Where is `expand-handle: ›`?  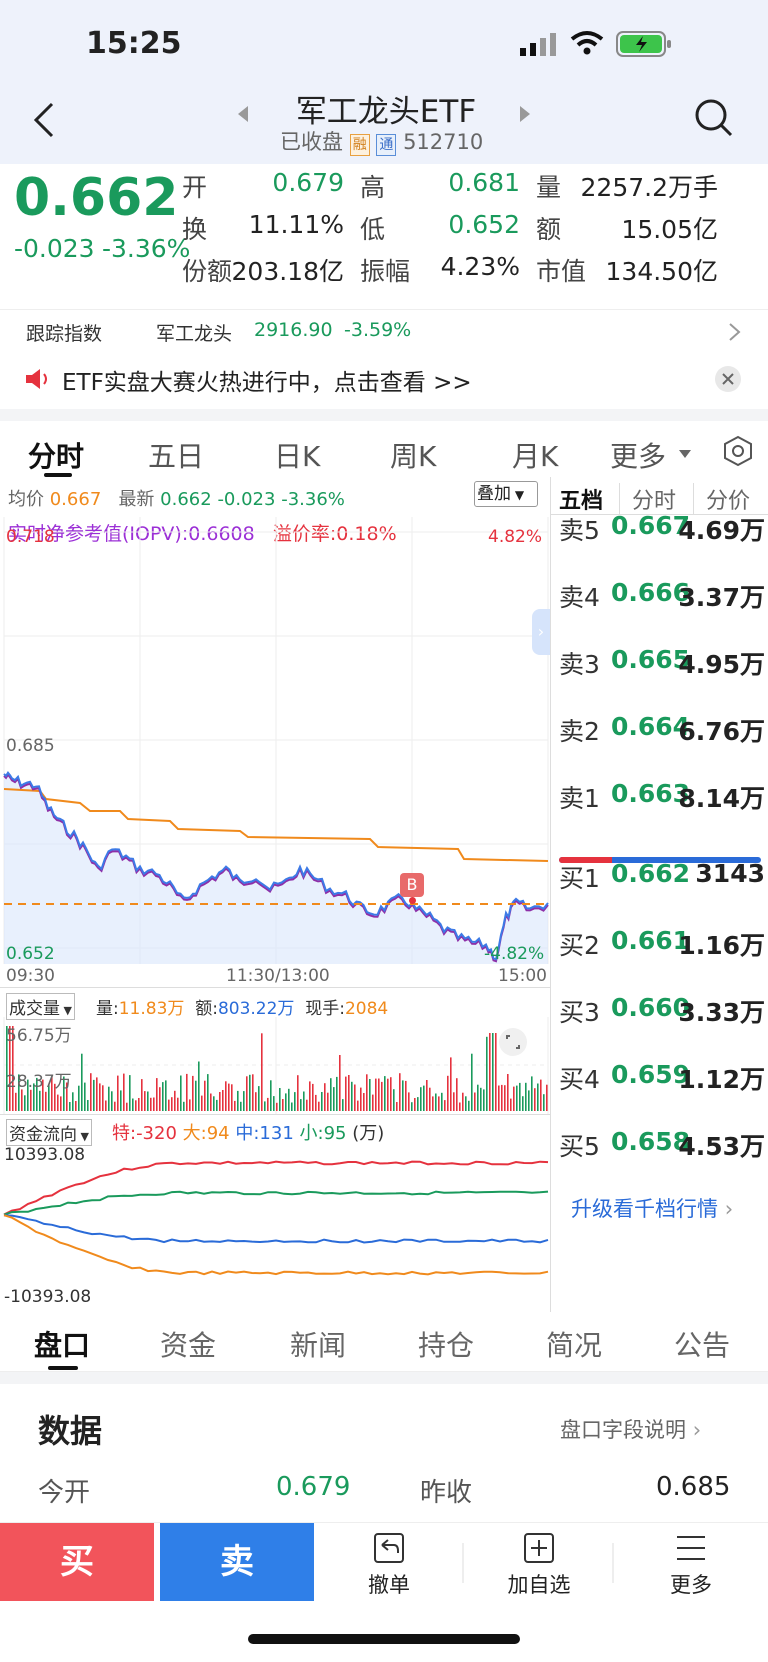
expand-handle: › is located at coordinates (541, 632).